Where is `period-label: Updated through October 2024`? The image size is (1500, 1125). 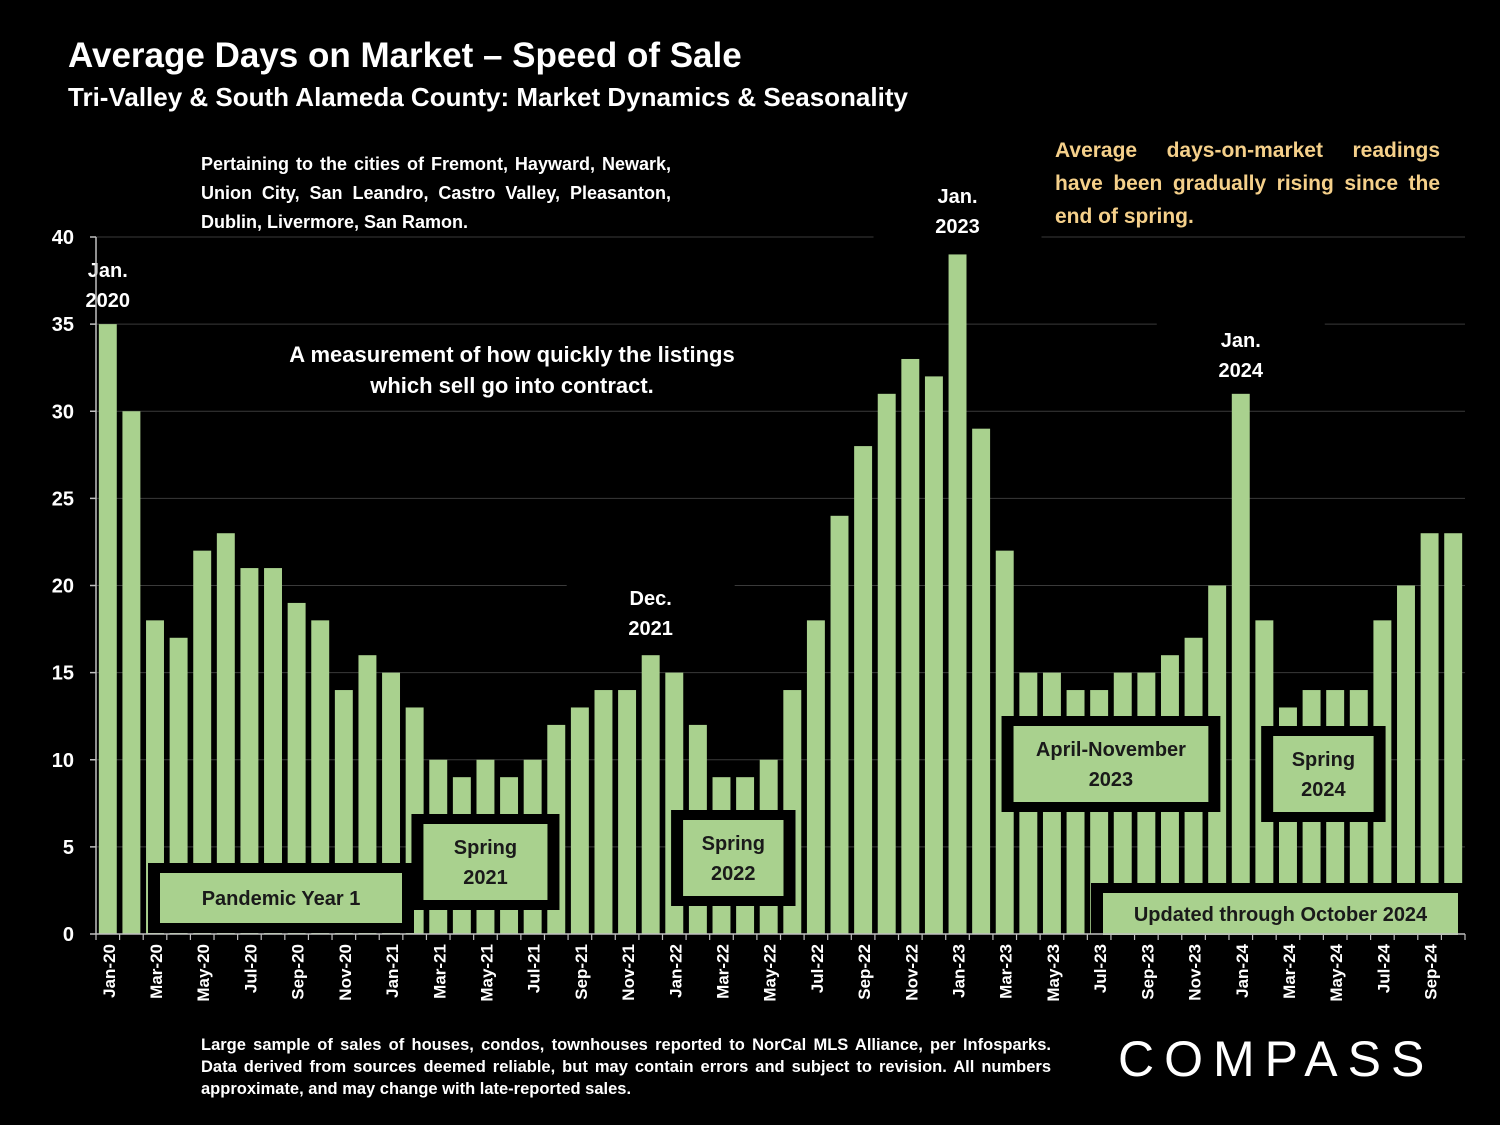
period-label: Updated through October 2024 is located at coordinates (1281, 915).